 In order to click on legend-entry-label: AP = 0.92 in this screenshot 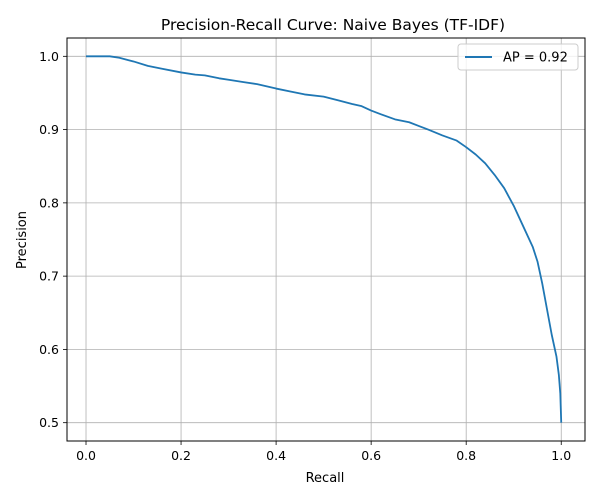, I will do `click(535, 58)`.